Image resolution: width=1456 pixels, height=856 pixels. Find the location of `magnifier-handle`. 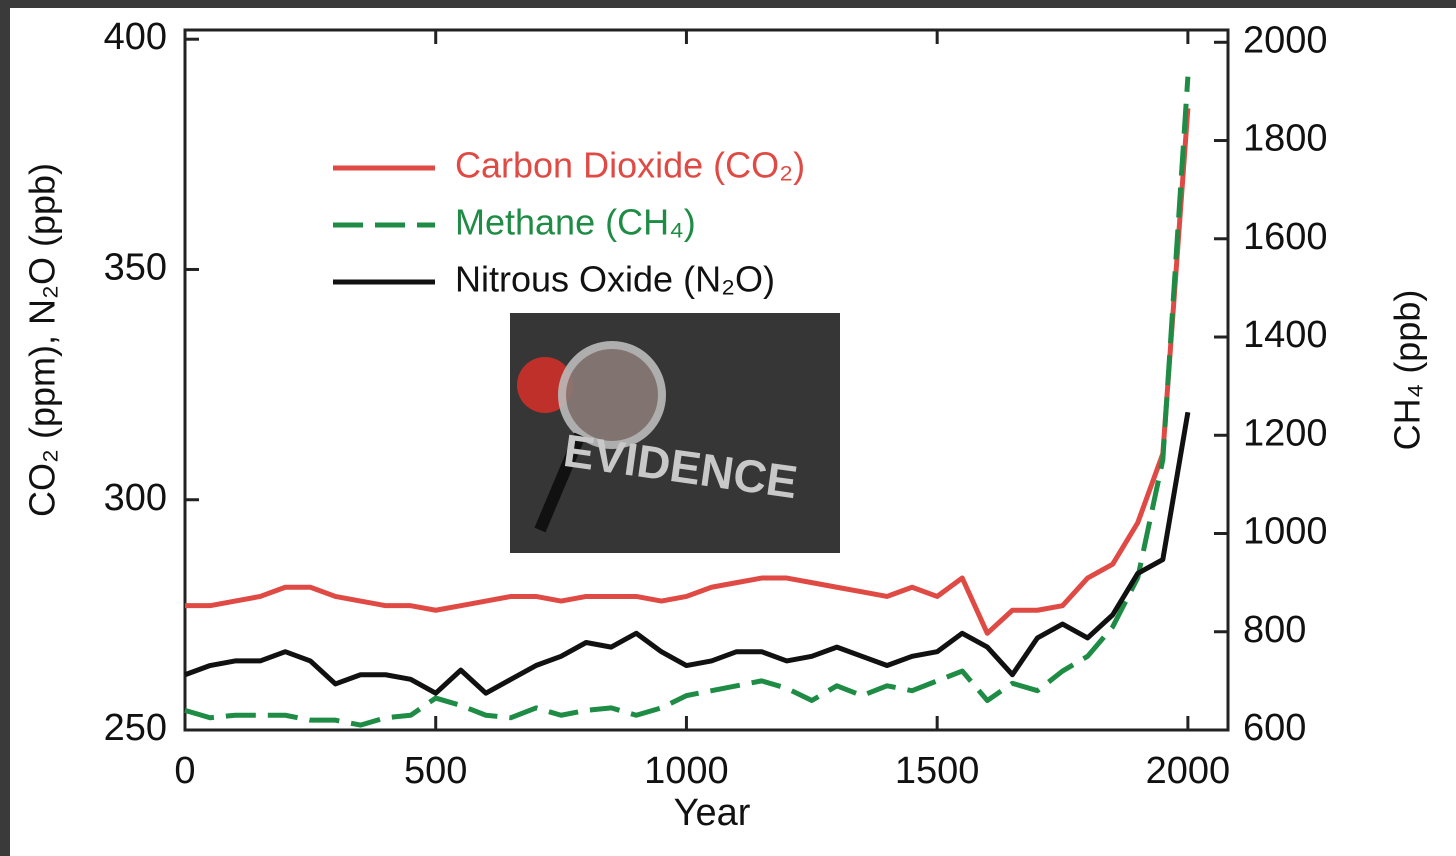

magnifier-handle is located at coordinates (560, 482).